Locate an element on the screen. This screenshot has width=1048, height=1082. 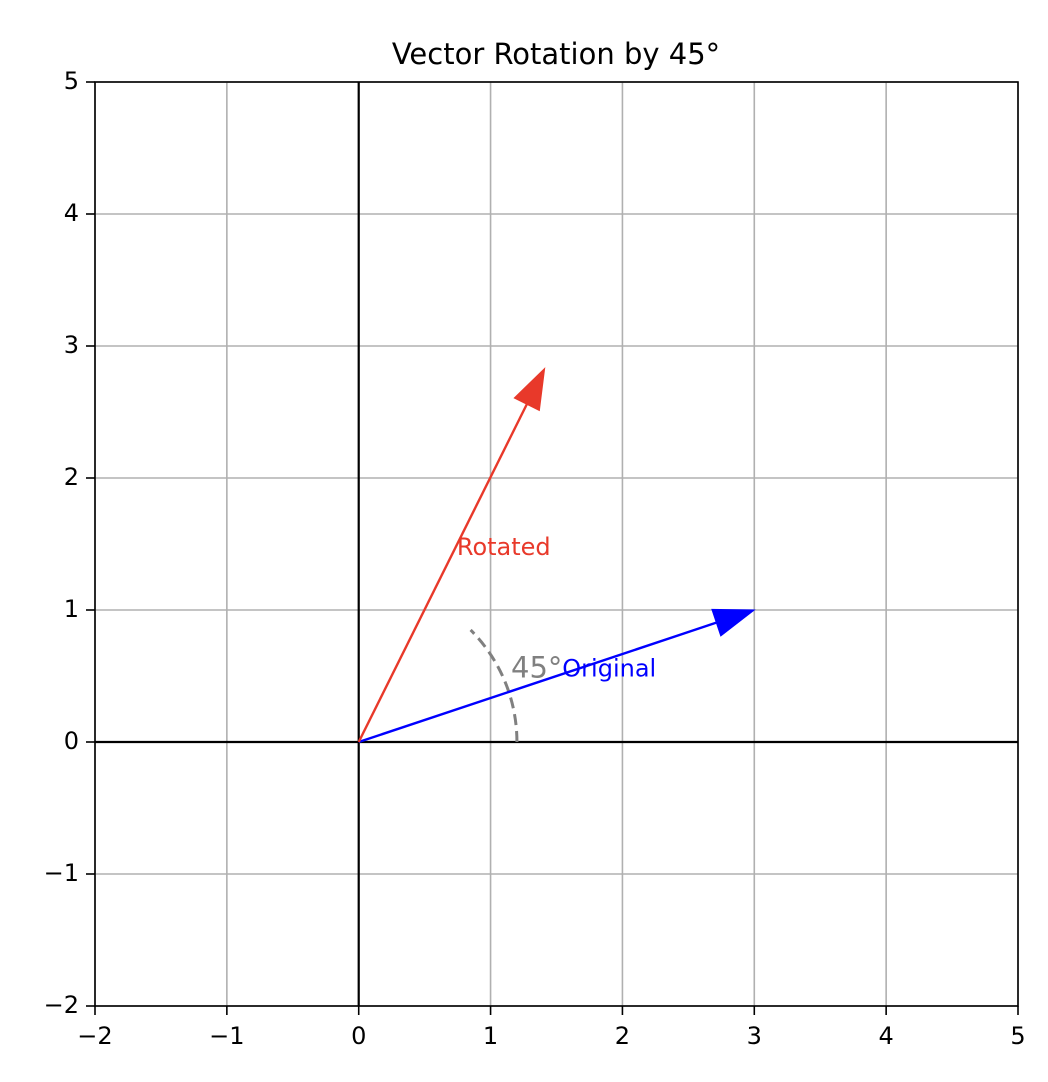
angle-arc-group is located at coordinates (494, 685).